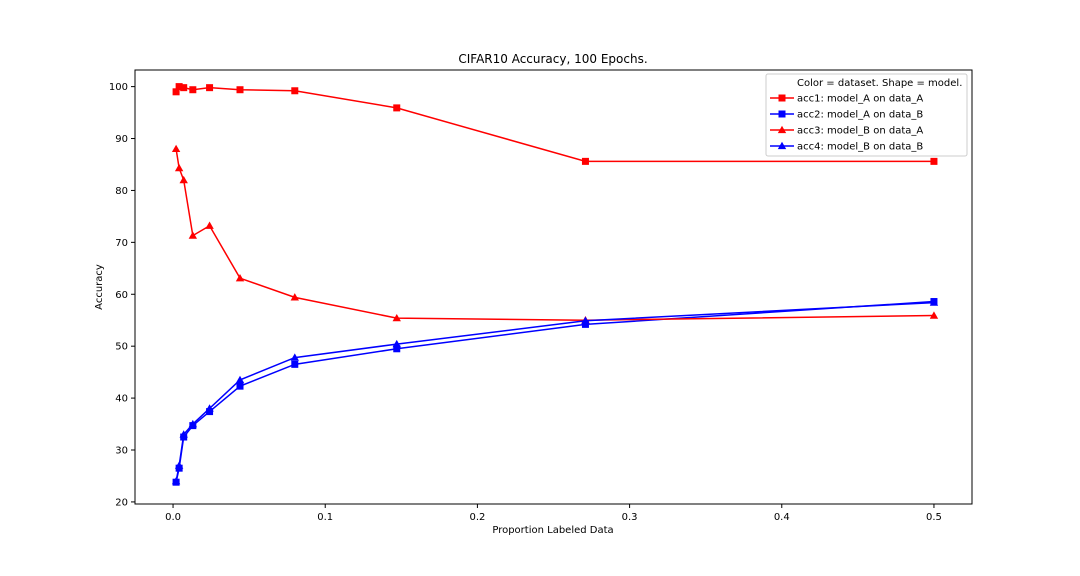  What do you see at coordinates (552, 59) in the screenshot?
I see `chart-title: CIFAR10 Accuracy, 100 Epochs.` at bounding box center [552, 59].